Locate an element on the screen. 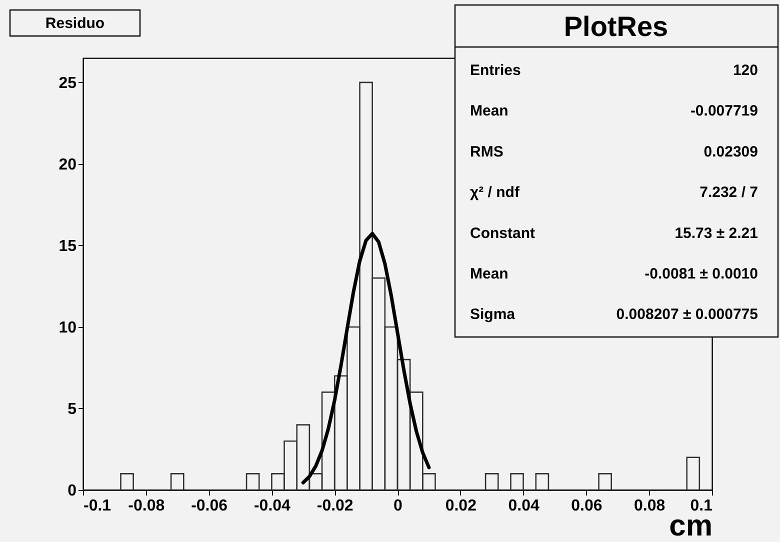  x-tick-label: 0.04 is located at coordinates (524, 506).